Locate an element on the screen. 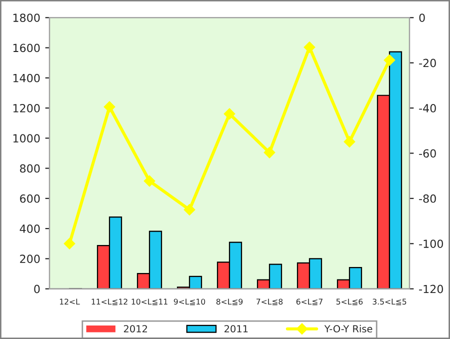  y-tick-label: 0 is located at coordinates (37, 289).